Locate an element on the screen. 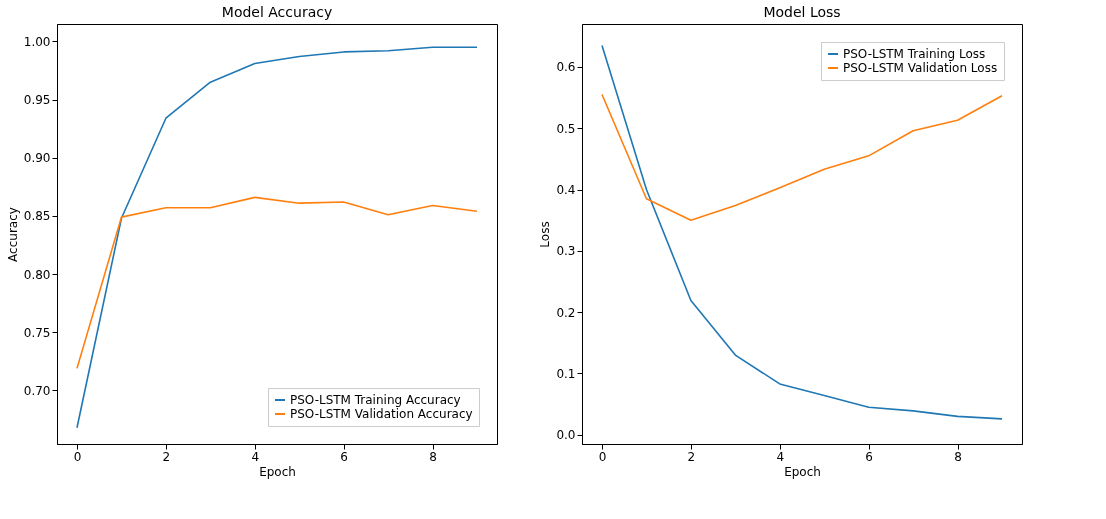 The image size is (1106, 519). y-tick-label: 0.4 is located at coordinates (566, 190).